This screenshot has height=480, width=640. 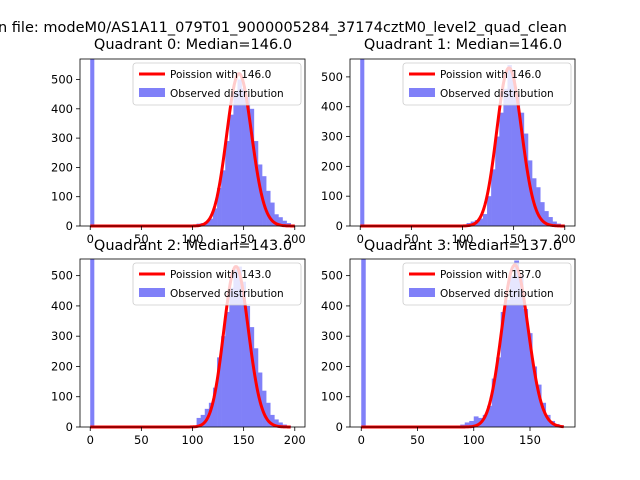 I want to click on legend-label-poisson: Poission with 146.0, so click(x=220, y=75).